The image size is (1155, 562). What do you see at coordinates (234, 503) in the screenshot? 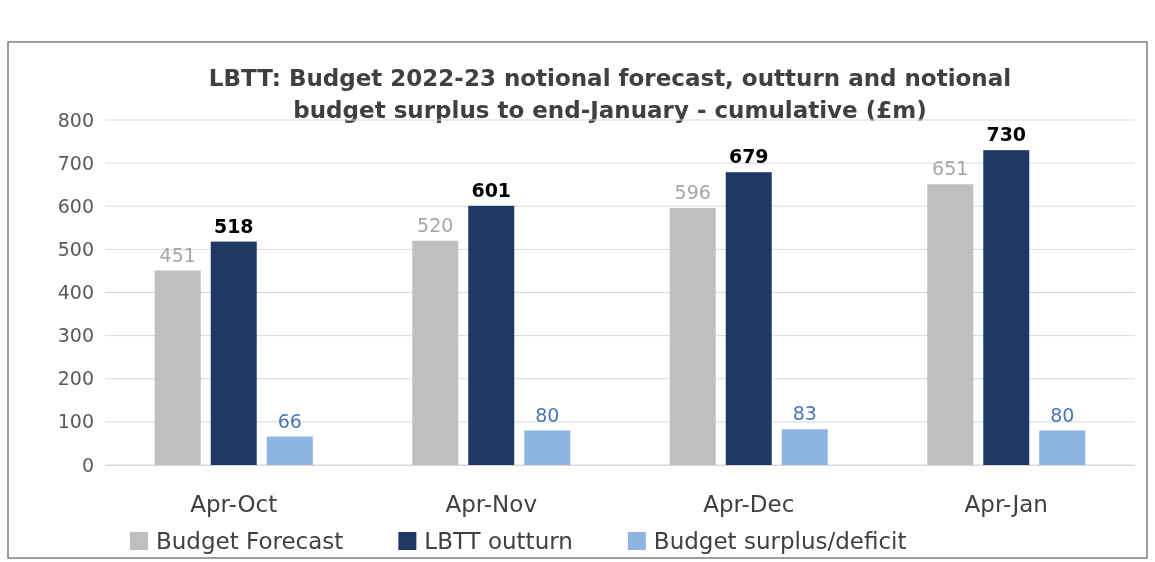
I see `x-tick-label: Apr-Oct` at bounding box center [234, 503].